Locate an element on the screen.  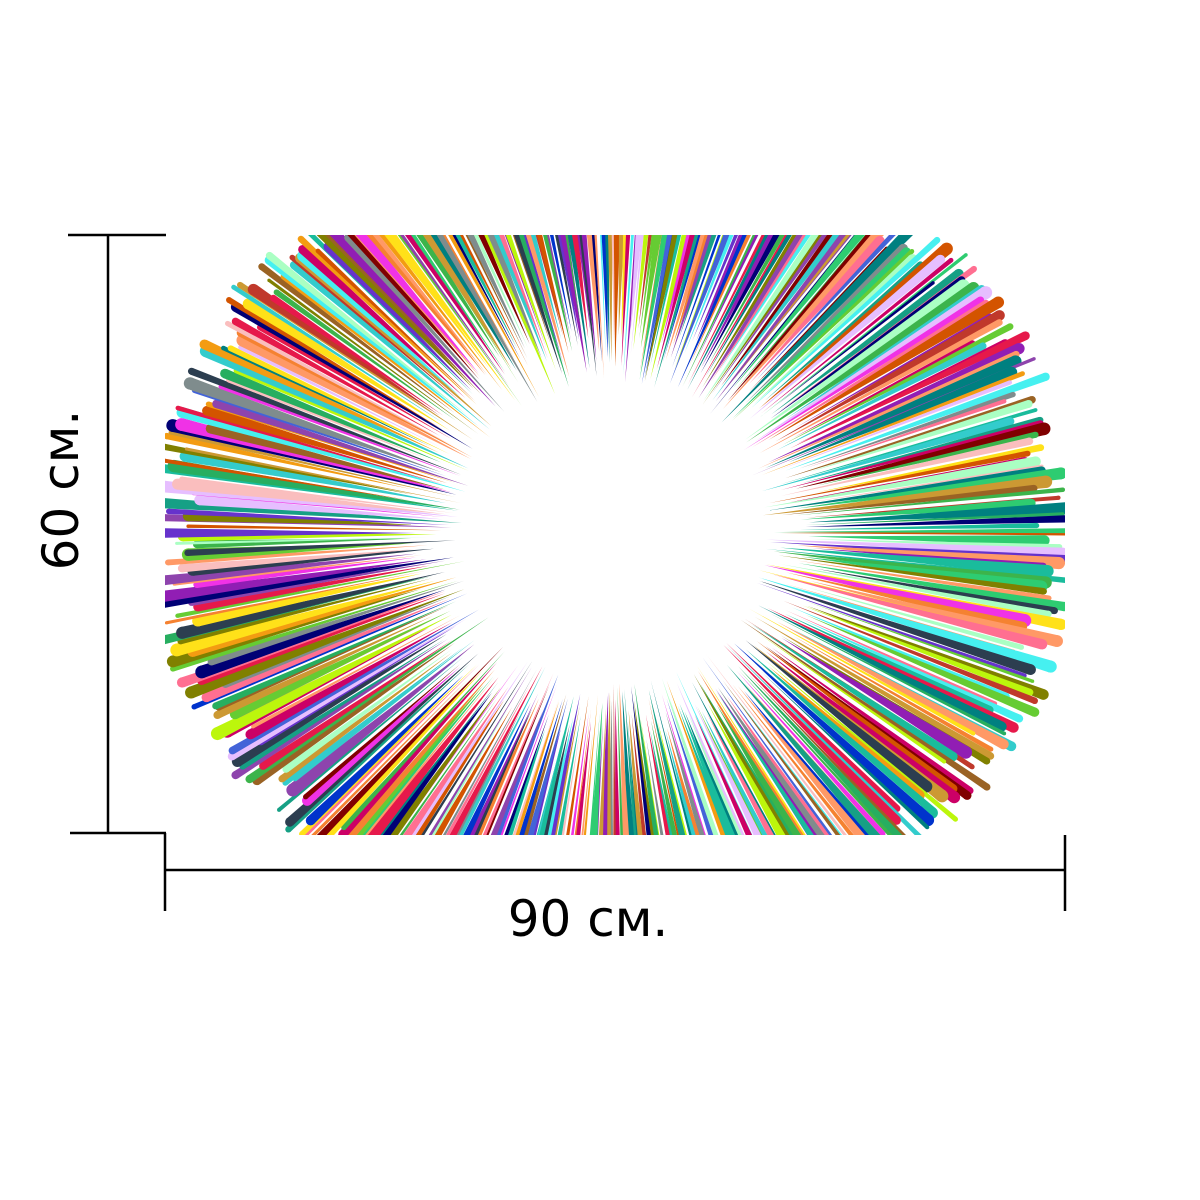
height-label: 60 см. is located at coordinates (61, 490).